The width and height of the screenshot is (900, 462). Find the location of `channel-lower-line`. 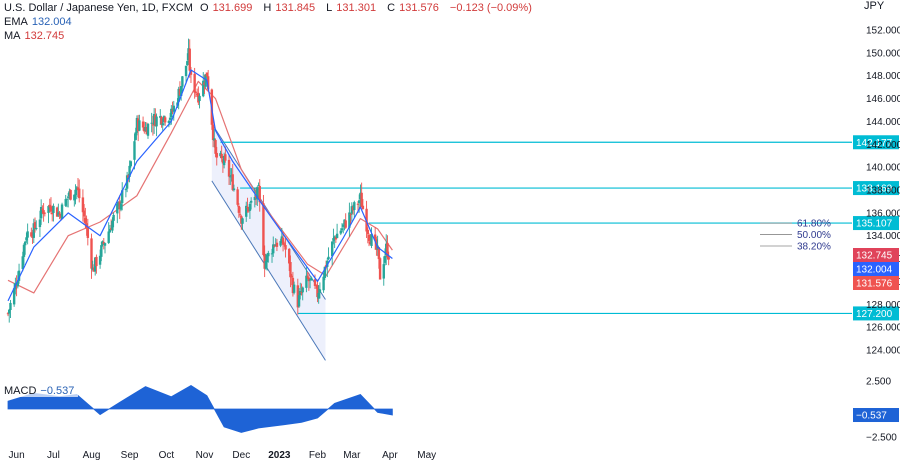

channel-lower-line is located at coordinates (268, 270).